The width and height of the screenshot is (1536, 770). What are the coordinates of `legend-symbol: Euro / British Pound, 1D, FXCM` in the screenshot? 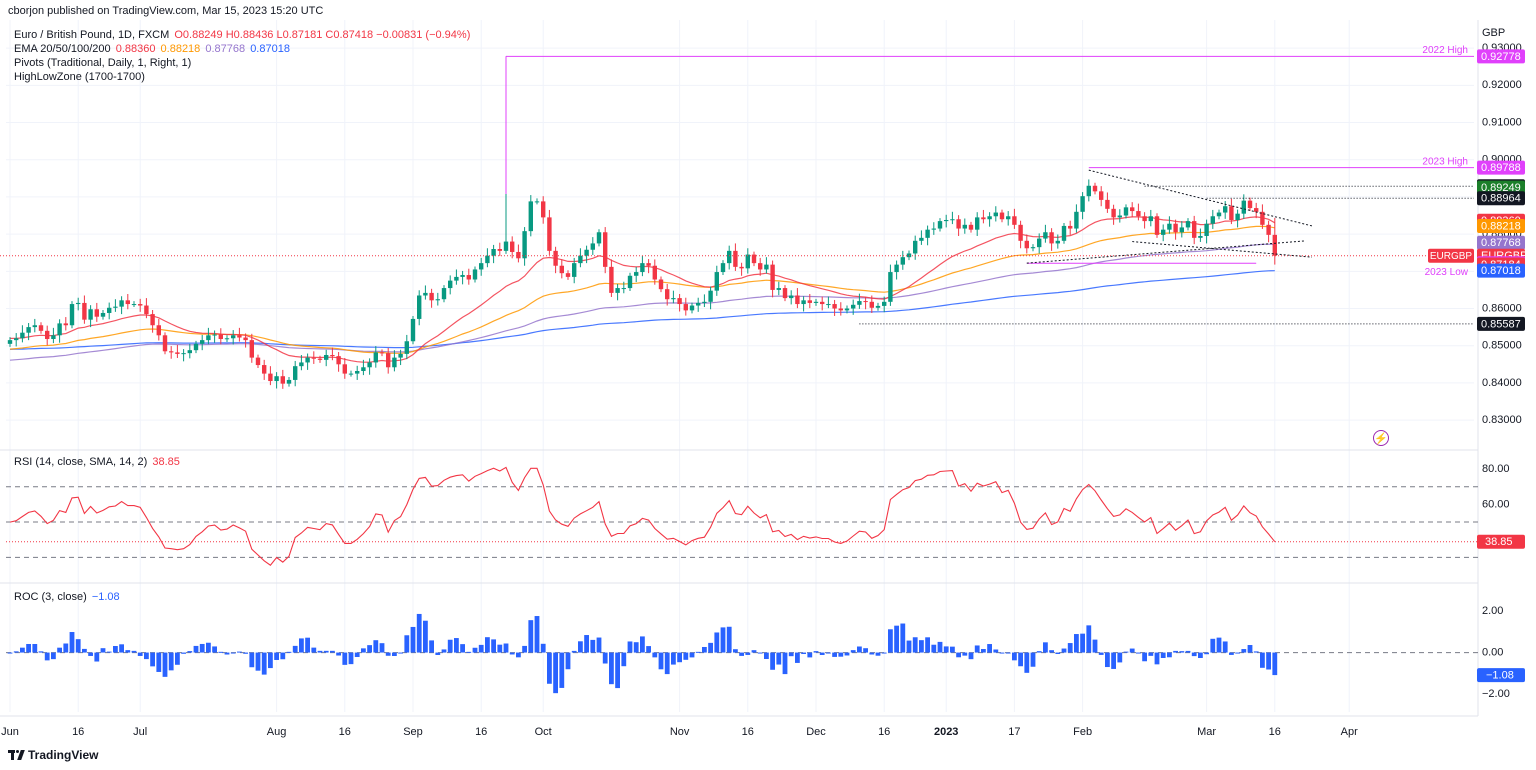 It's located at (92, 35).